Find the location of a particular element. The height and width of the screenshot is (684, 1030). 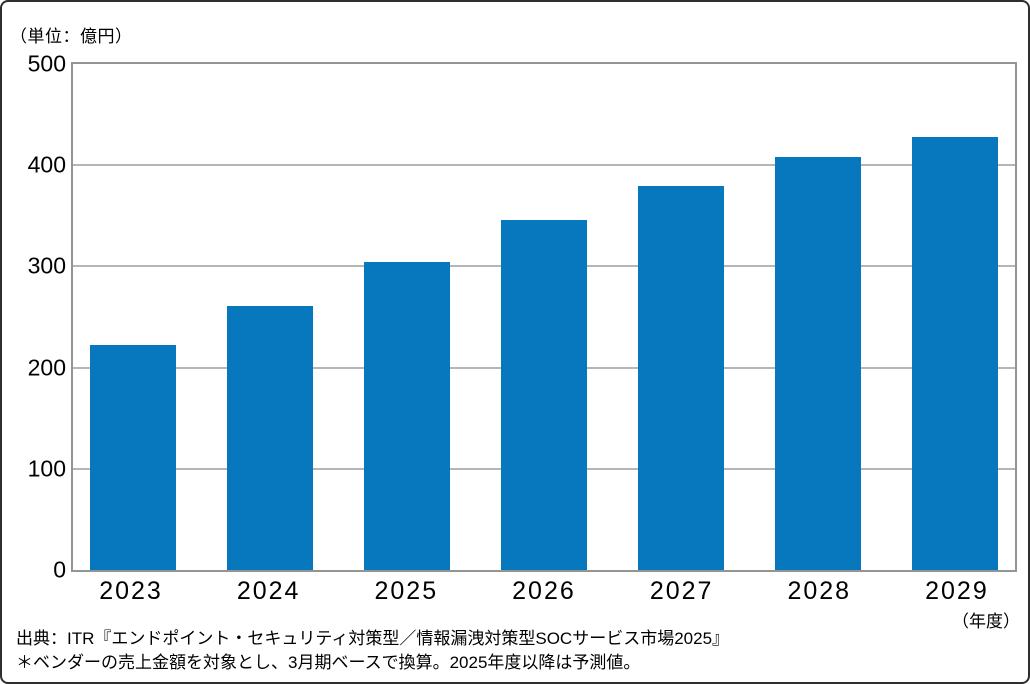

bar-2028 is located at coordinates (818, 363).